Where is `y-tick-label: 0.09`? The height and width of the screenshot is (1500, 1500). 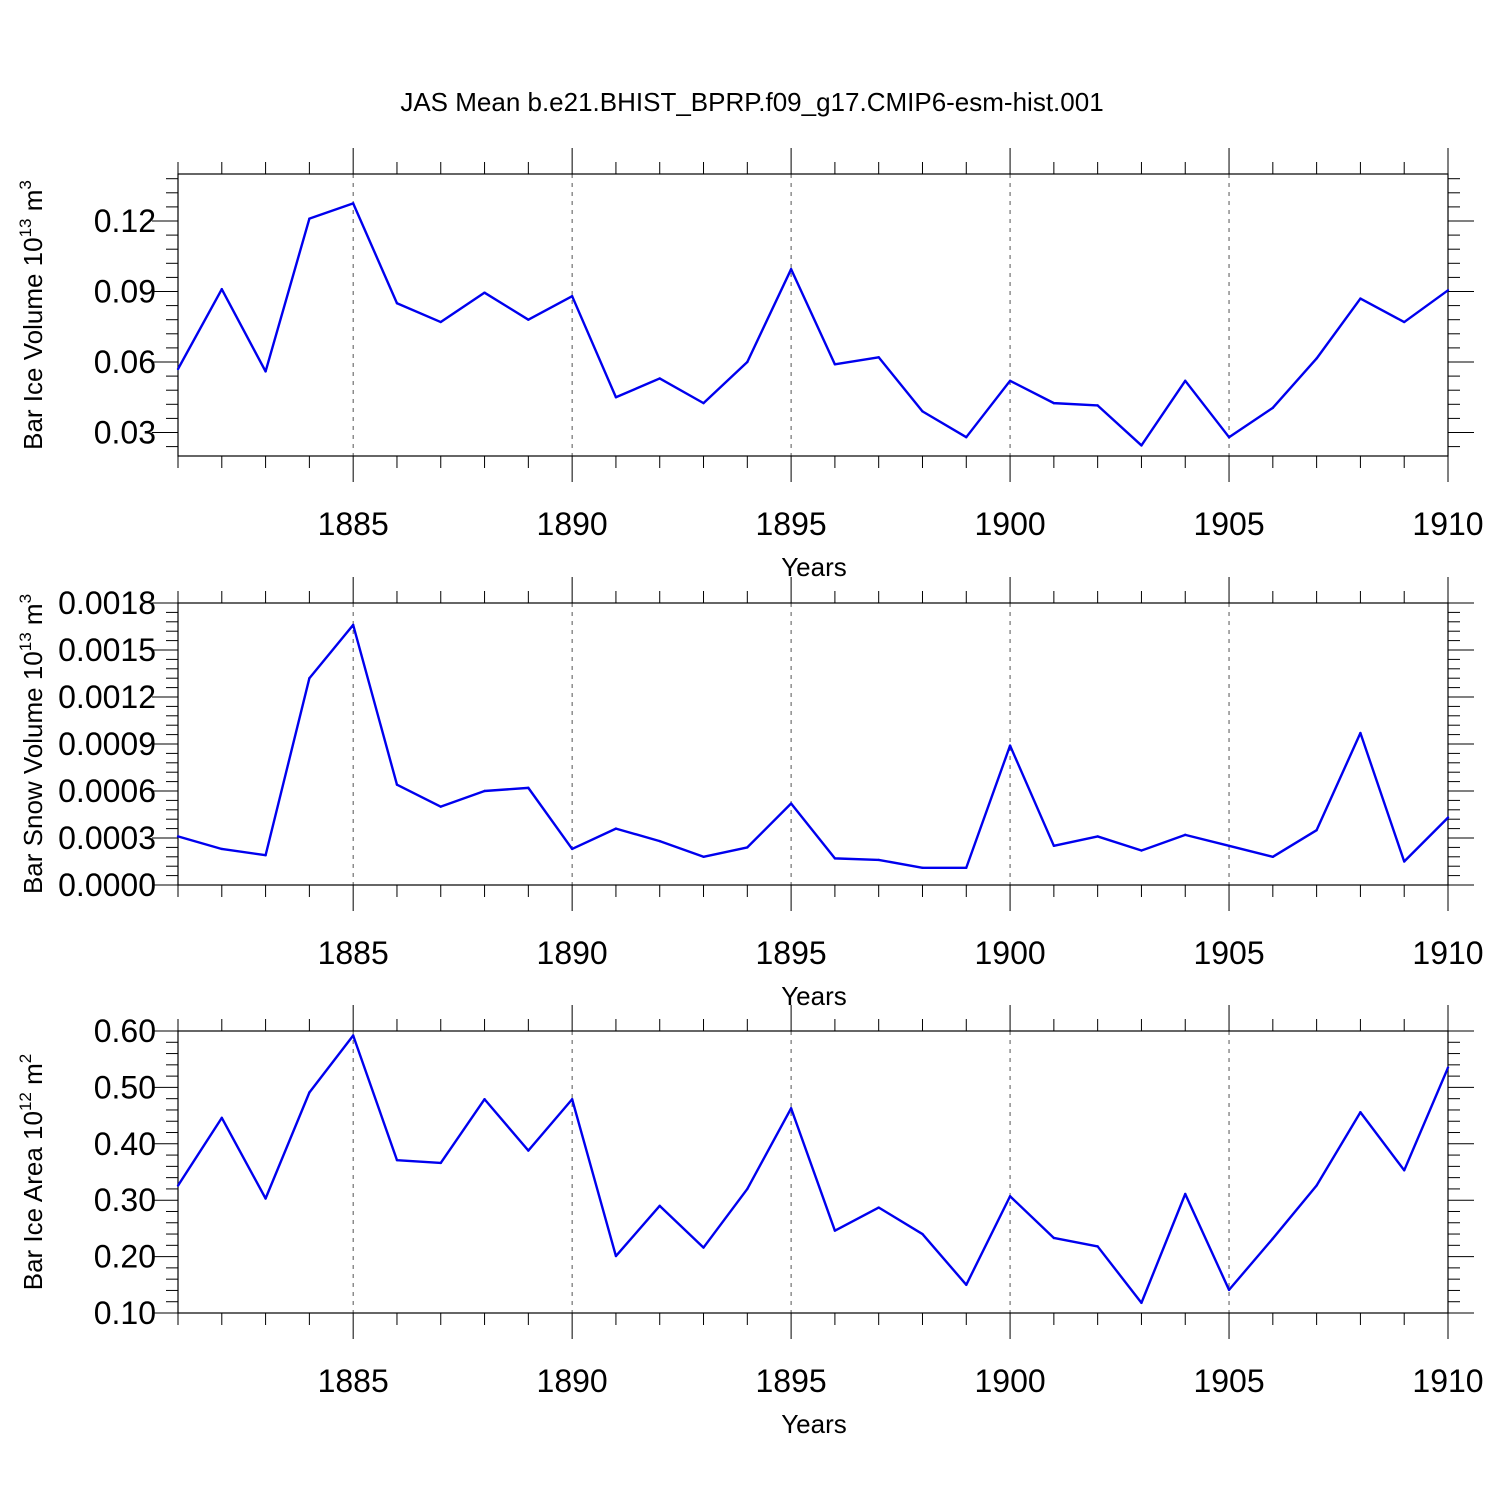 y-tick-label: 0.09 is located at coordinates (125, 292).